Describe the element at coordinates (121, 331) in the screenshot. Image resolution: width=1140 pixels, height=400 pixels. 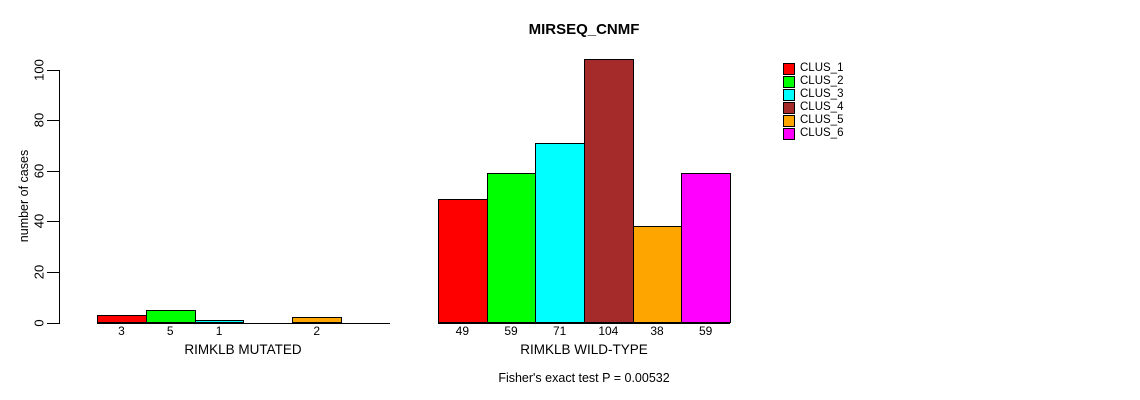
I see `bar-value-label: 3` at that location.